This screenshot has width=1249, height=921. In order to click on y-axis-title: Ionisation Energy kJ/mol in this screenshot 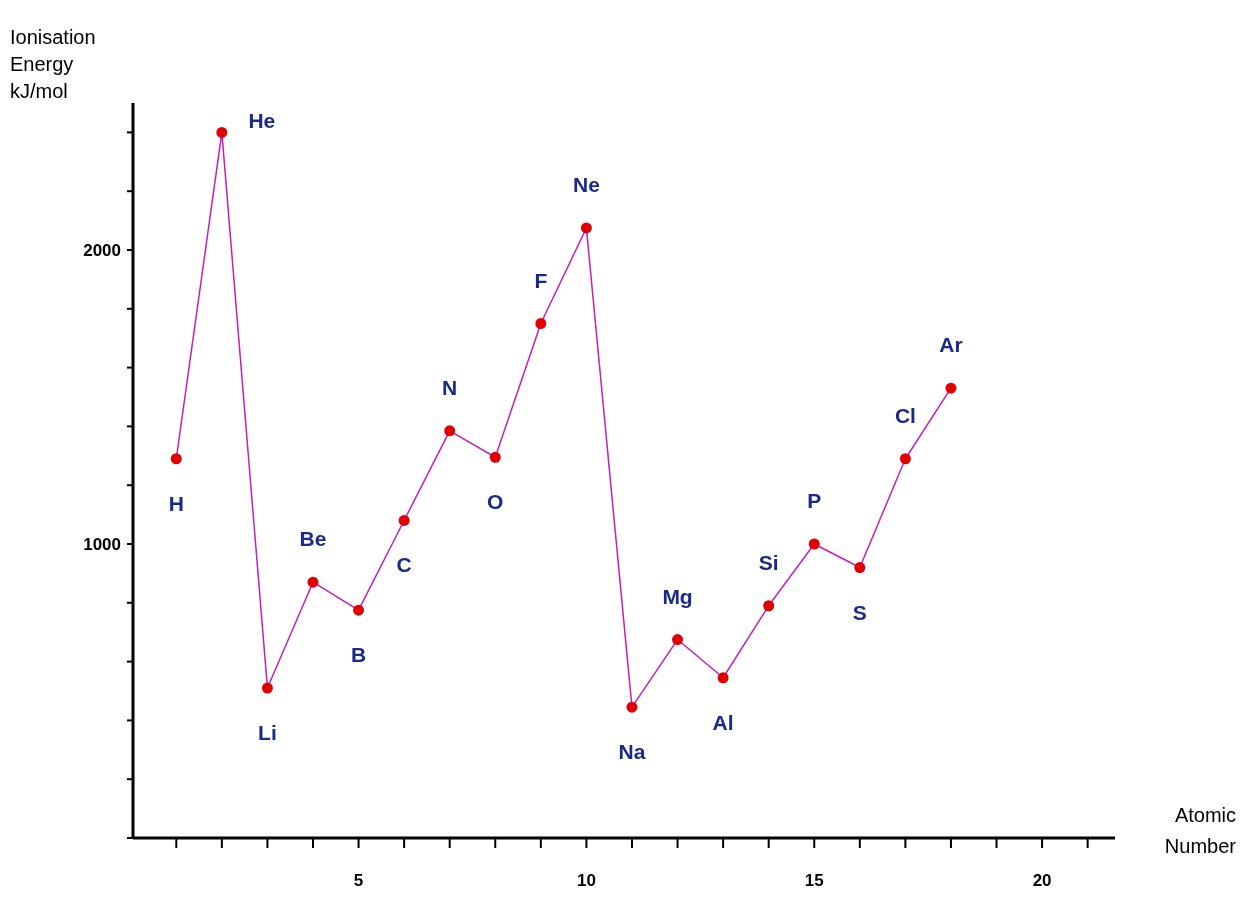, I will do `click(53, 64)`.